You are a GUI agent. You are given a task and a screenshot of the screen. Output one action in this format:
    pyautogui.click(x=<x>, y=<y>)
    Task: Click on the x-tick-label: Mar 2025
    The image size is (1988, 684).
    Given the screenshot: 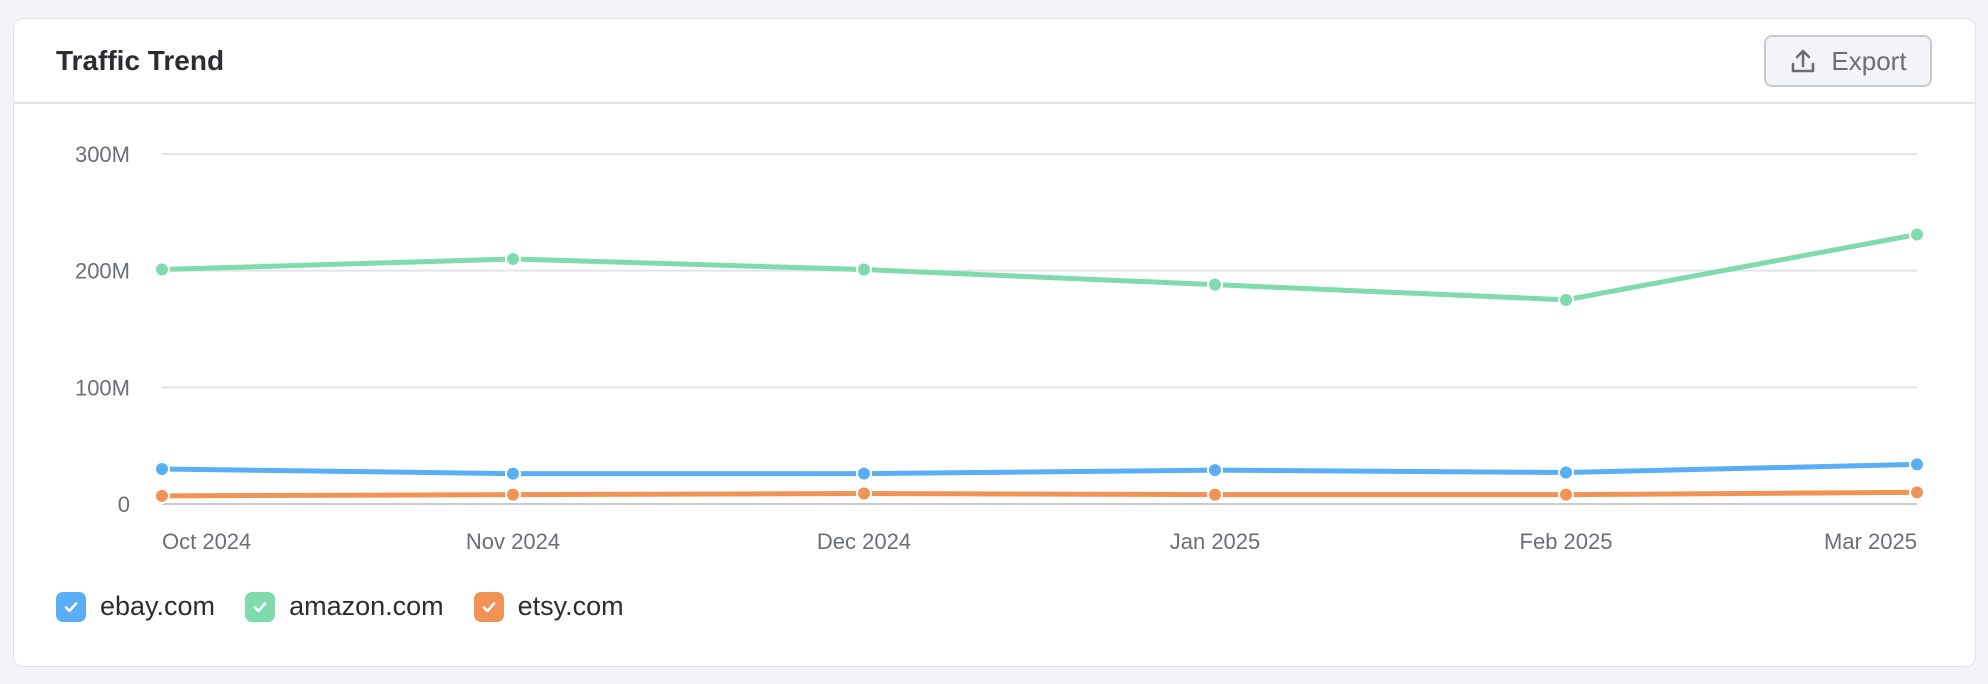 What is the action you would take?
    pyautogui.click(x=1870, y=541)
    